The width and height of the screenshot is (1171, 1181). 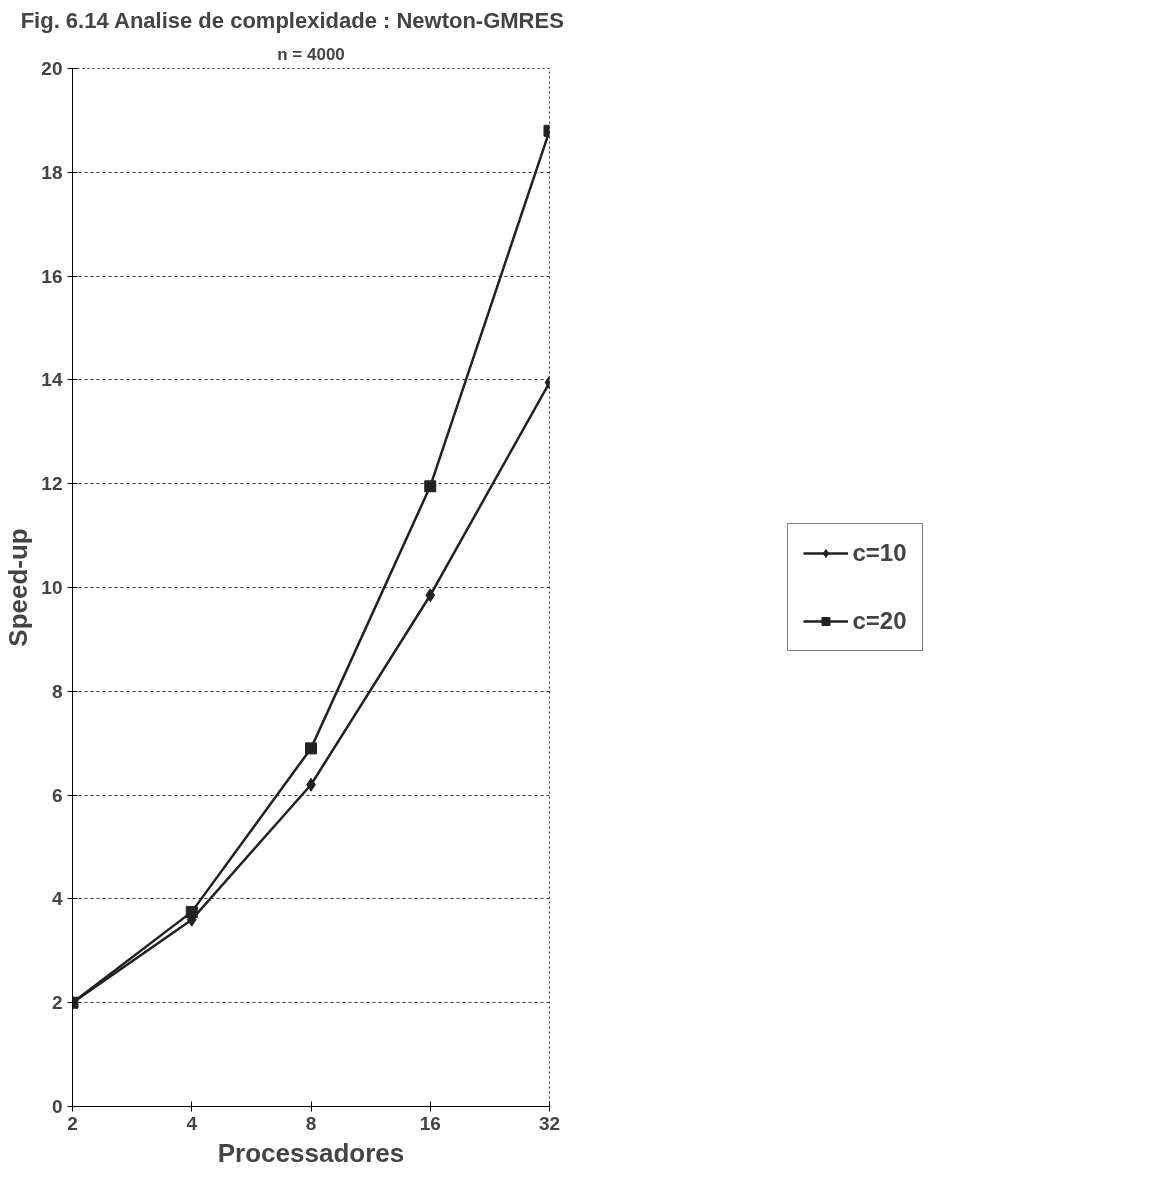 What do you see at coordinates (57, 691) in the screenshot?
I see `y-tick-label: 8` at bounding box center [57, 691].